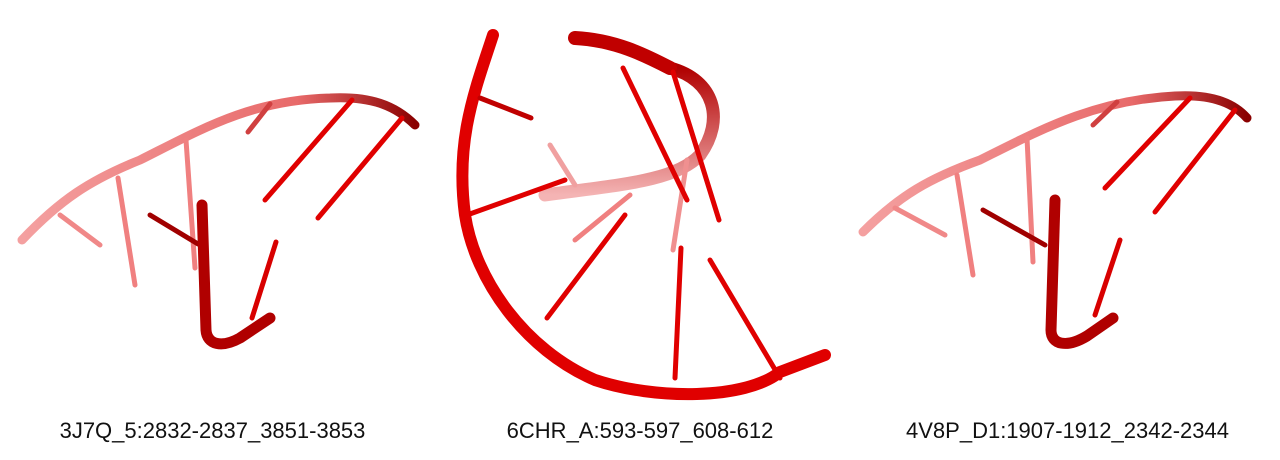 Image resolution: width=1280 pixels, height=460 pixels. What do you see at coordinates (212, 430) in the screenshot?
I see `structure-label-1: 3J7Q_5:2832-2837_3851-3853` at bounding box center [212, 430].